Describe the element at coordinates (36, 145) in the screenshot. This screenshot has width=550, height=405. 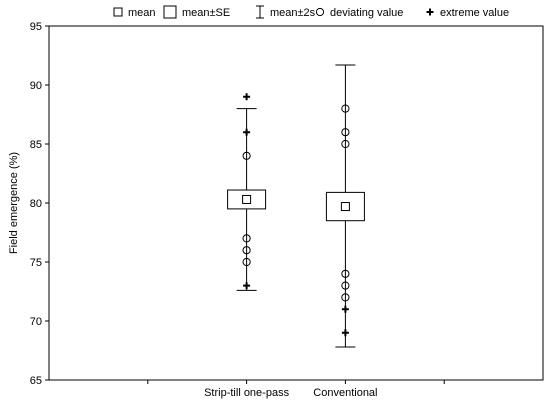
I see `y-tick-label: 85` at that location.